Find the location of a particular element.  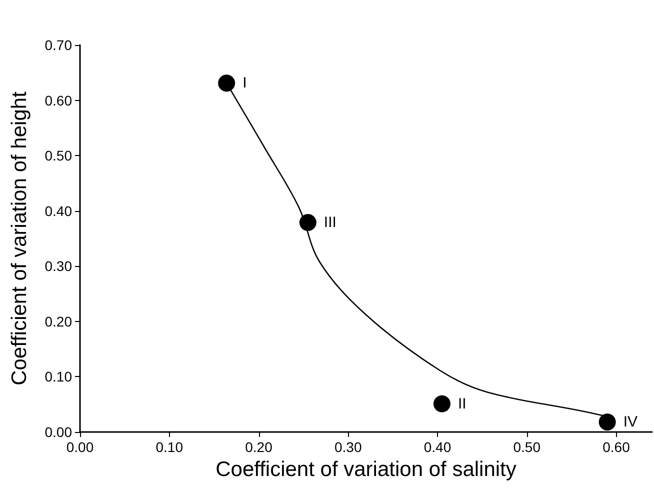

x-tick-label: 0.50 is located at coordinates (527, 447).